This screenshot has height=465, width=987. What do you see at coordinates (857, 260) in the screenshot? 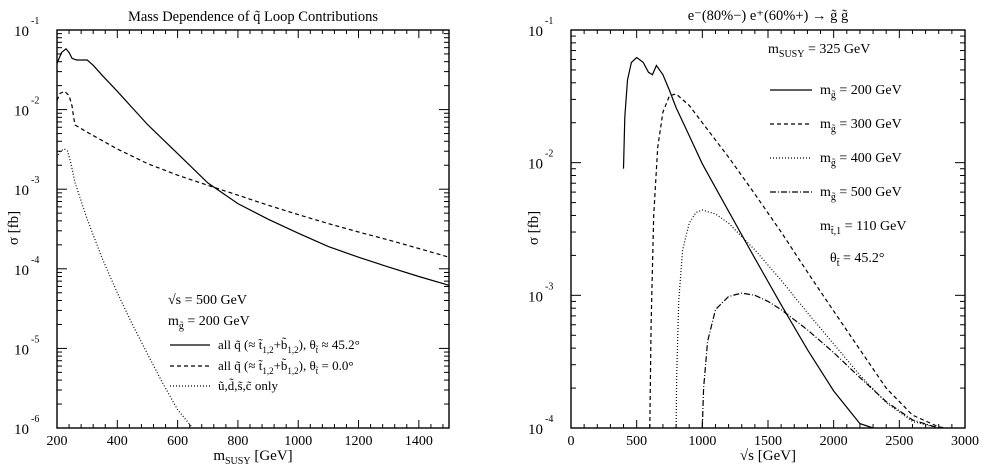
I see `legend-theta: θt̃ = 45.2°` at bounding box center [857, 260].